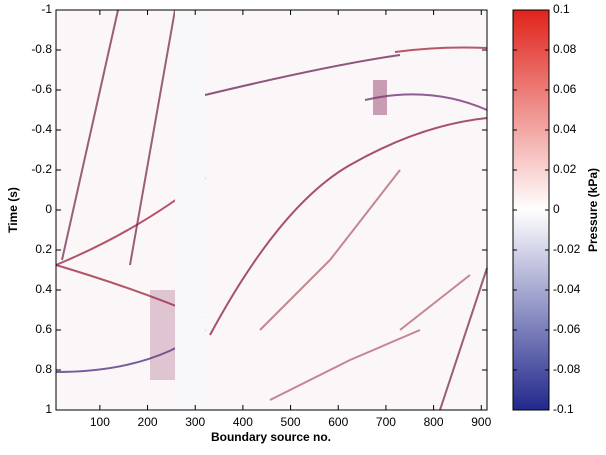 The height and width of the screenshot is (455, 606). What do you see at coordinates (41, 49) in the screenshot?
I see `y-tick-label: -0.8` at bounding box center [41, 49].